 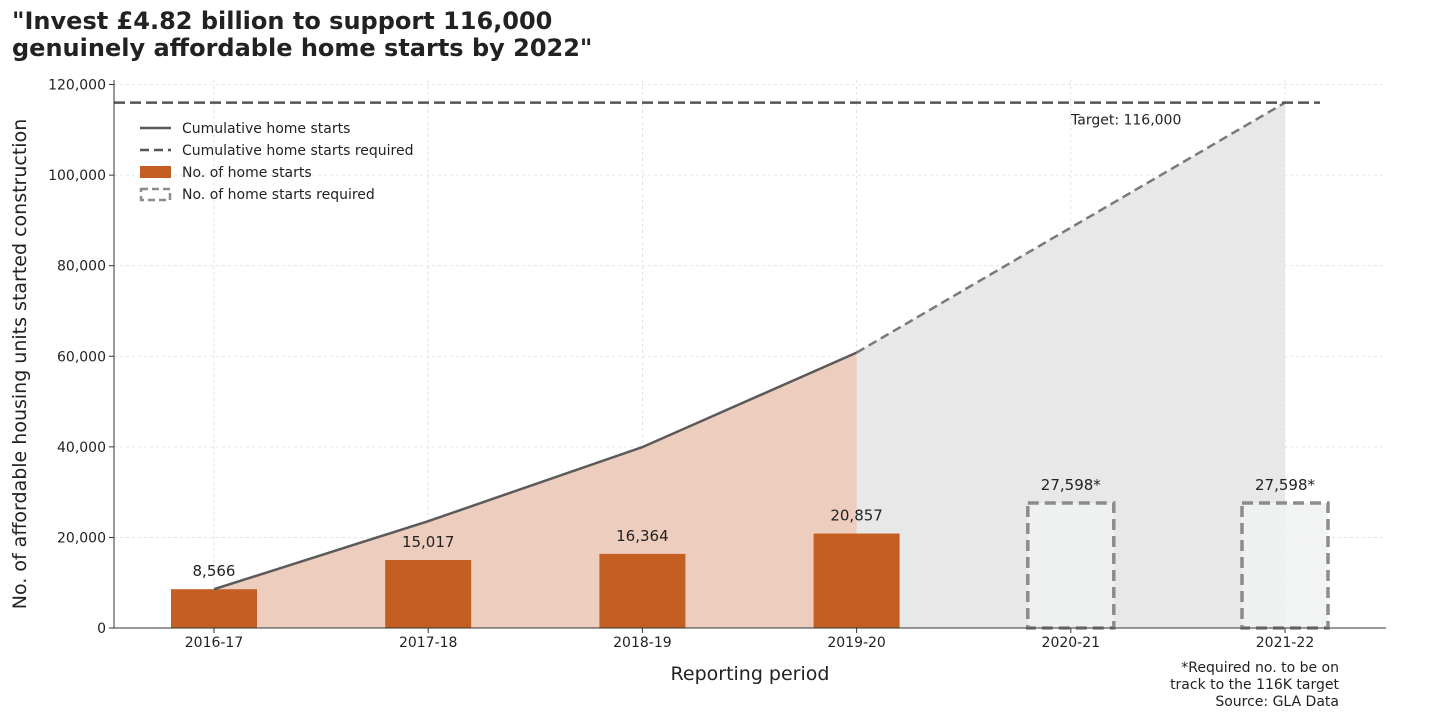 What do you see at coordinates (750, 565) in the screenshot?
I see `bars` at bounding box center [750, 565].